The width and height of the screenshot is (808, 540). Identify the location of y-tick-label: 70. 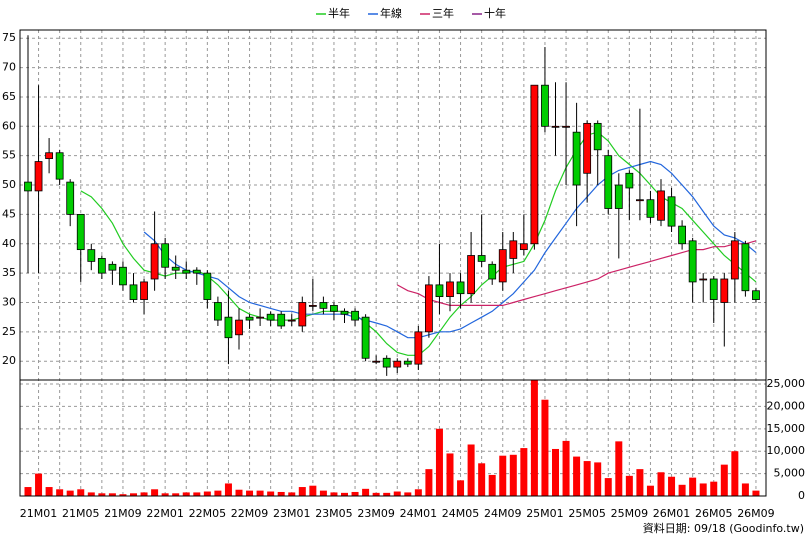
(9, 67).